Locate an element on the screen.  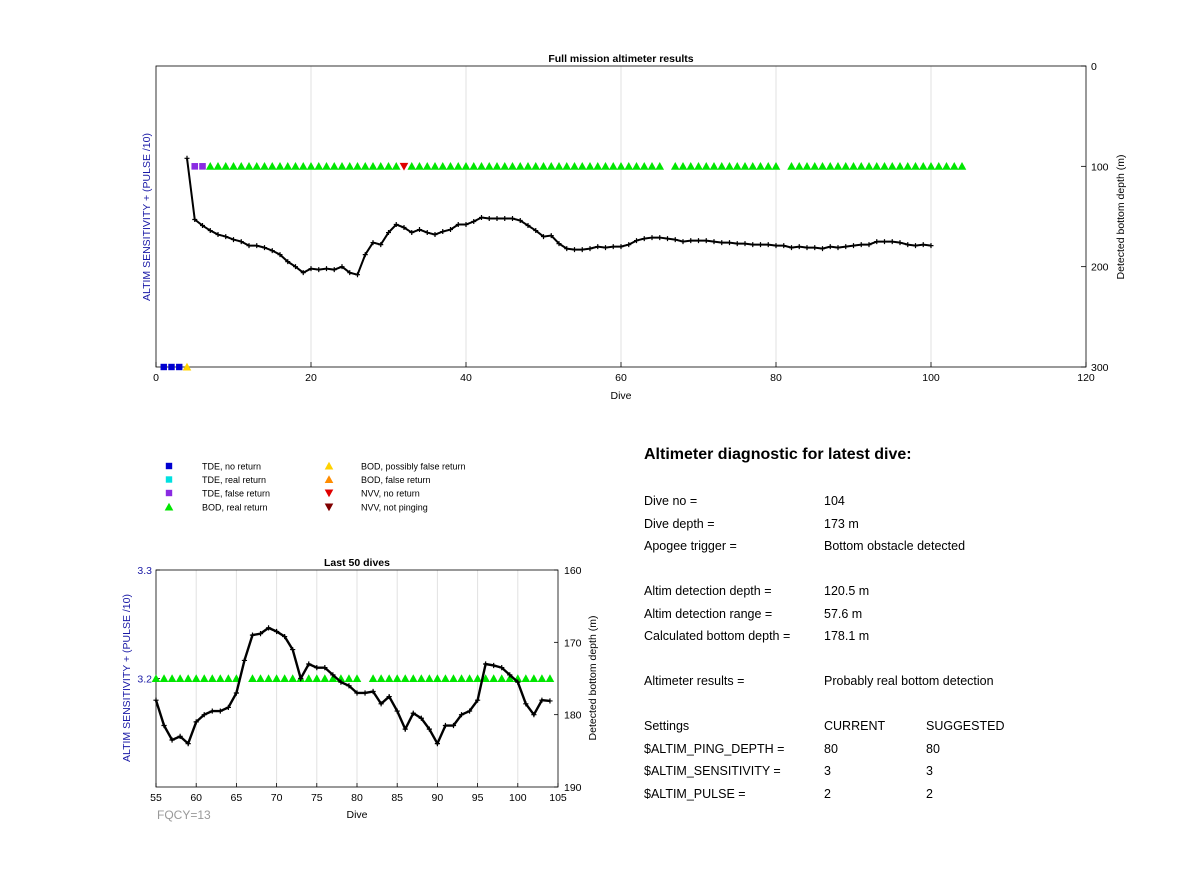
detection-depth-row: Altim detection depth = 120.5 m is located at coordinates (904, 595).